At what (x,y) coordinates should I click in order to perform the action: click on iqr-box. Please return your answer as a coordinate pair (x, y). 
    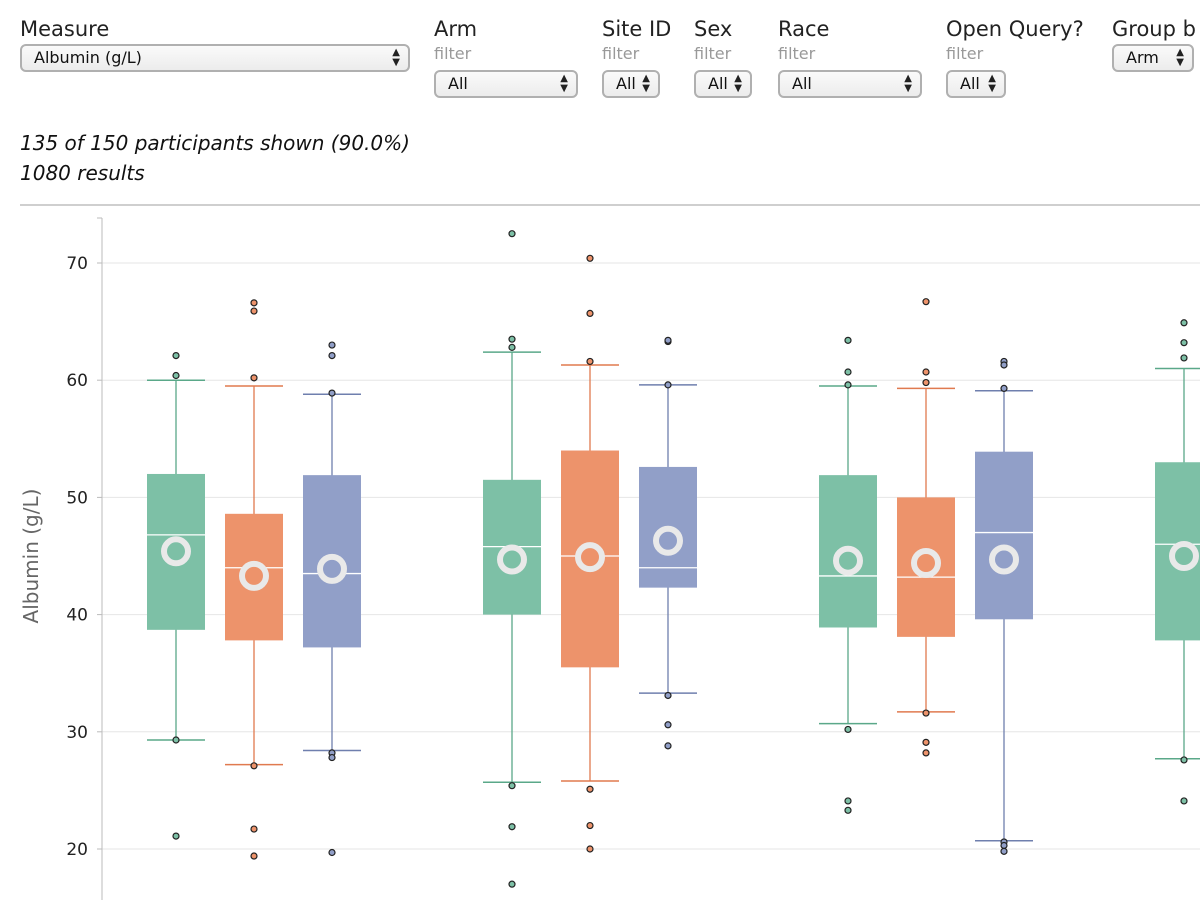
    Looking at the image, I should click on (1004, 535).